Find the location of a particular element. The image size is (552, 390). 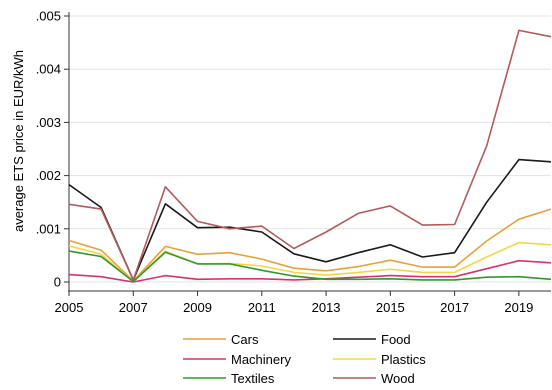

x-tick-label: 2015 is located at coordinates (390, 307).